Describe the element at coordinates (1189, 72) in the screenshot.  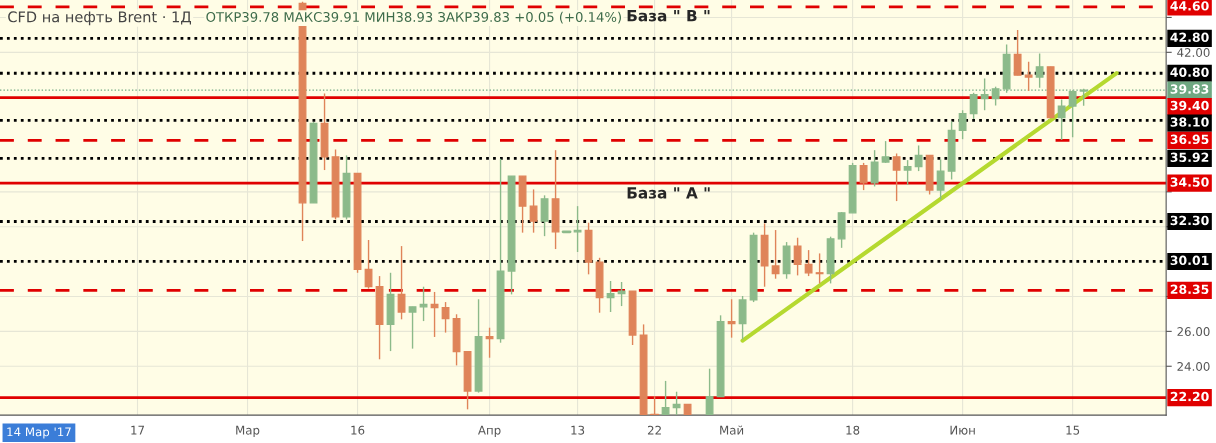
I see `ref-line-label: 40.80` at that location.